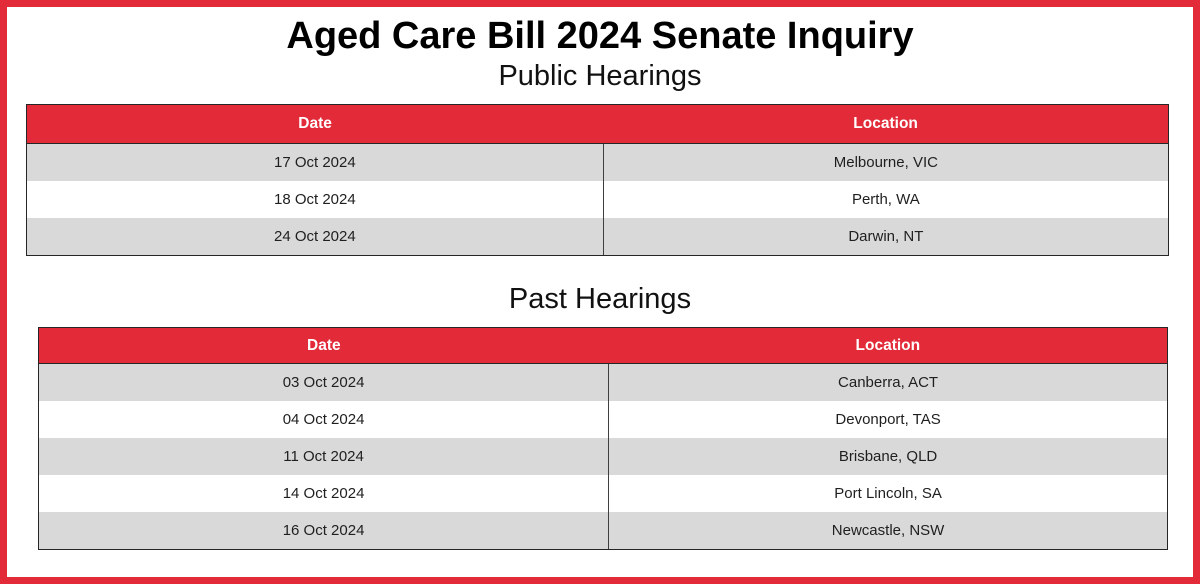 The width and height of the screenshot is (1200, 584). What do you see at coordinates (600, 36) in the screenshot?
I see `page-title: Aged Care Bill 2024 Senate Inquiry` at bounding box center [600, 36].